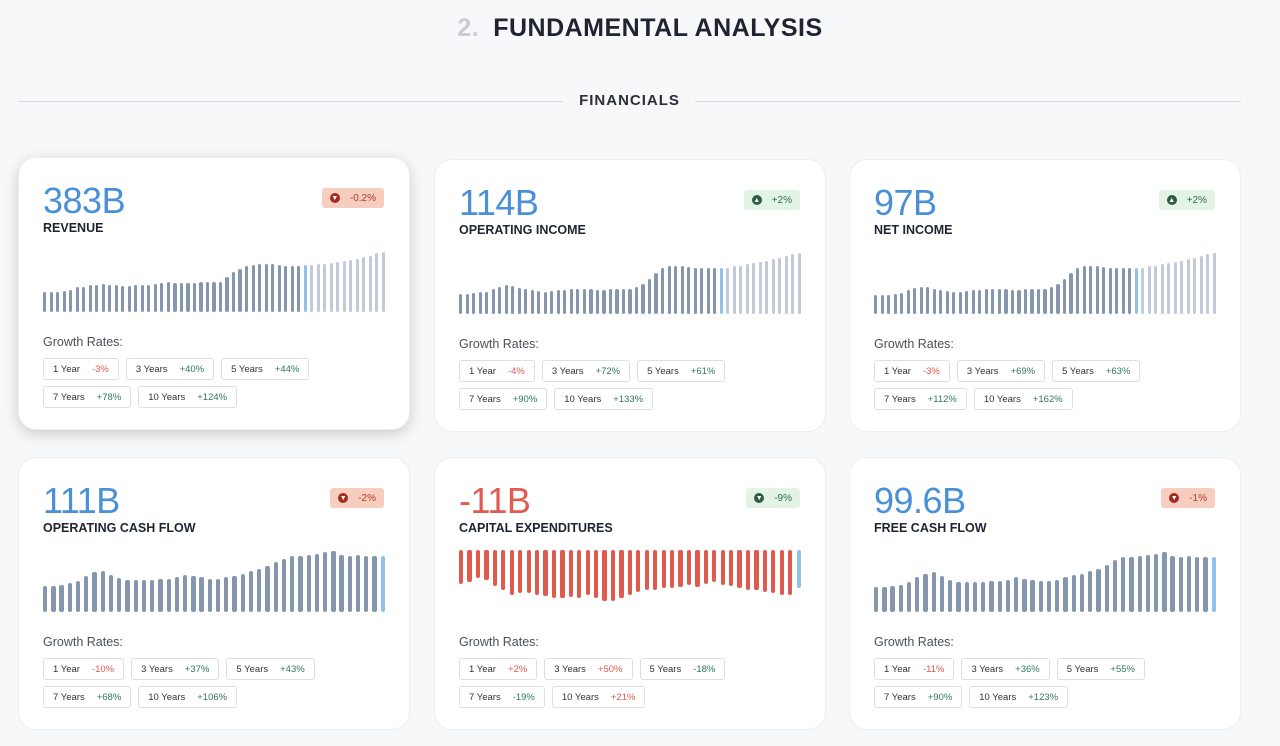 The height and width of the screenshot is (746, 1280). Describe the element at coordinates (586, 371) in the screenshot. I see `growth-chip: 3 Years +72%` at that location.